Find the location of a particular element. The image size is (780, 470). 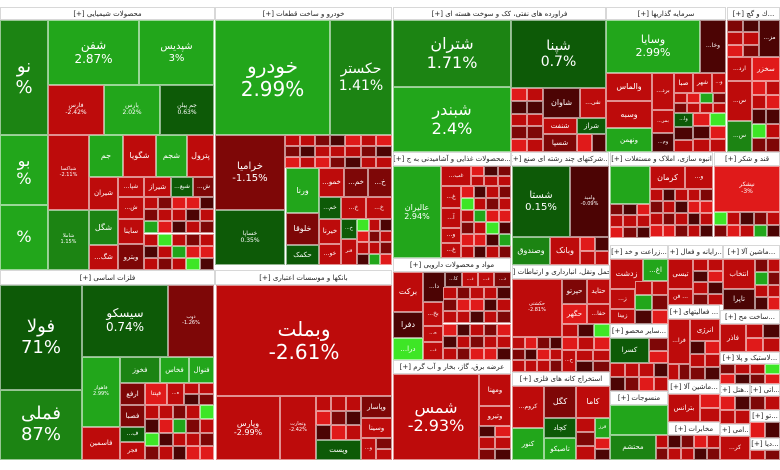

sector-header: ...حمل ونقل، انبارداری و ارتباطات [+] is located at coordinates (561, 272).